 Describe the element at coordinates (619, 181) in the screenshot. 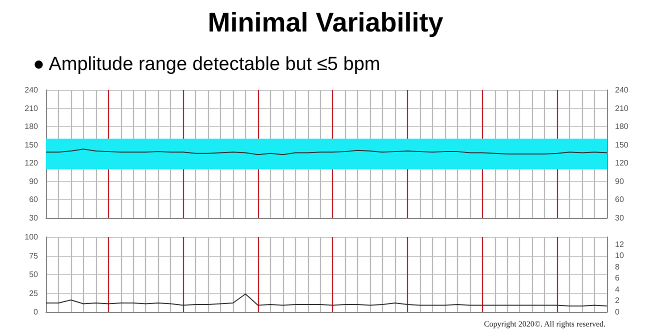

I see `y2-tick-label: 90` at that location.